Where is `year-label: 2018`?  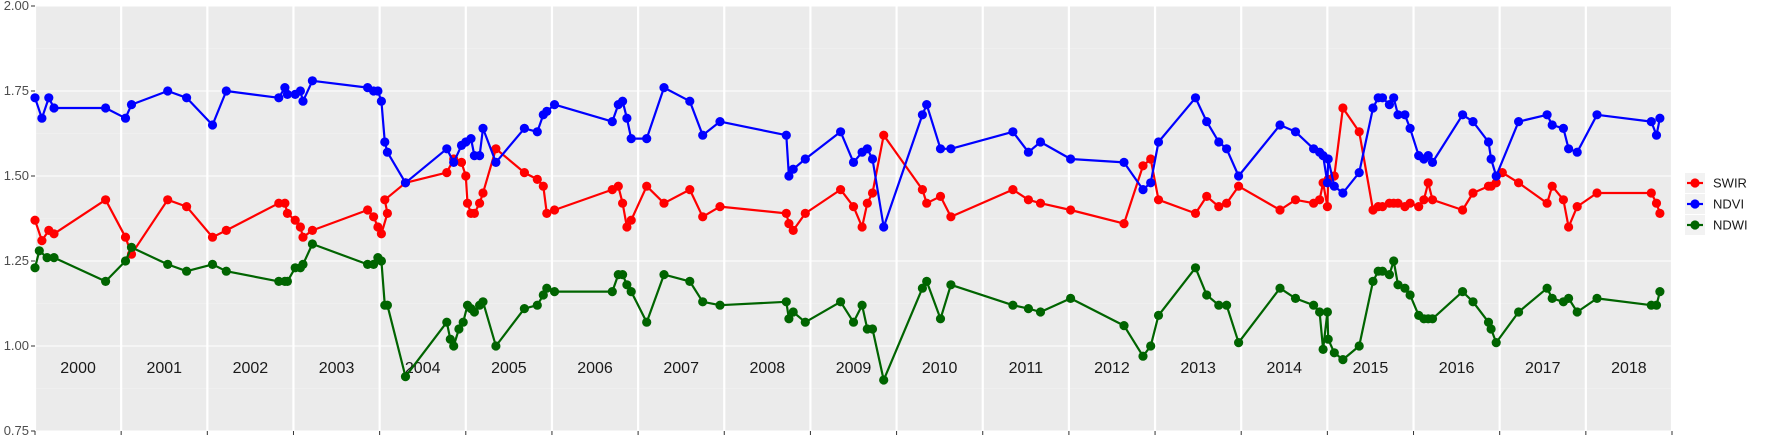
year-label: 2018 is located at coordinates (1629, 368).